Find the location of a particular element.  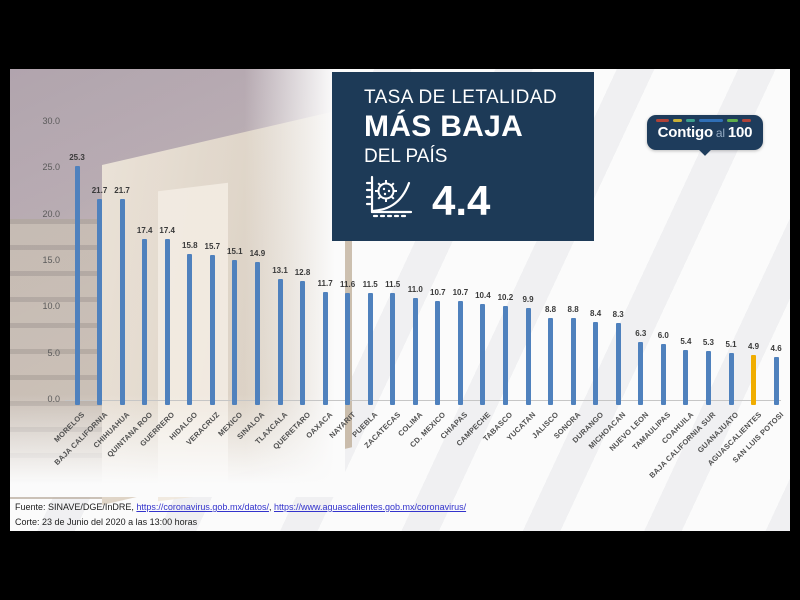

bar-value-label: 15.1 is located at coordinates (235, 252).